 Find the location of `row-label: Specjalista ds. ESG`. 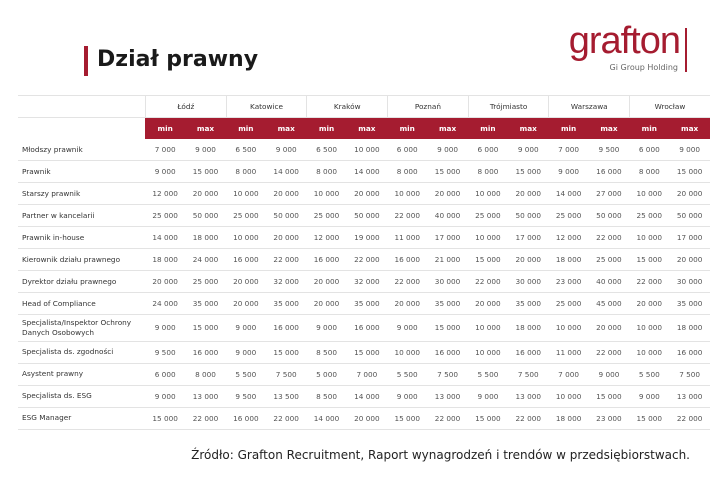

row-label: Specjalista ds. ESG is located at coordinates (57, 396).